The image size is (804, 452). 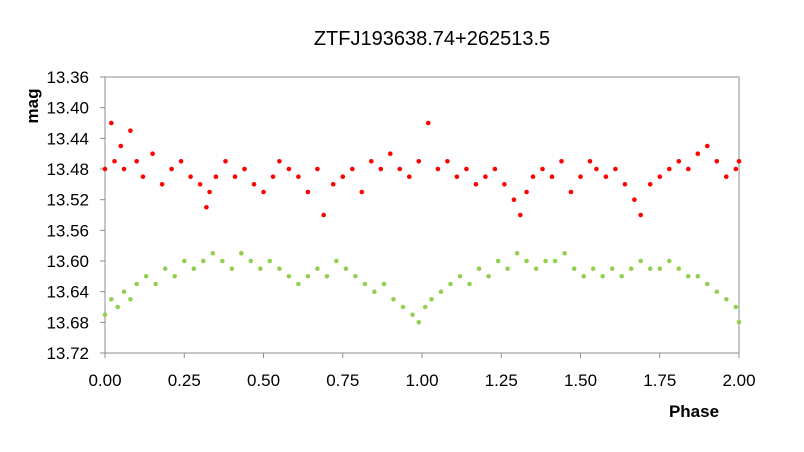 What do you see at coordinates (738, 380) in the screenshot?
I see `x-tick-label: 2.00` at bounding box center [738, 380].